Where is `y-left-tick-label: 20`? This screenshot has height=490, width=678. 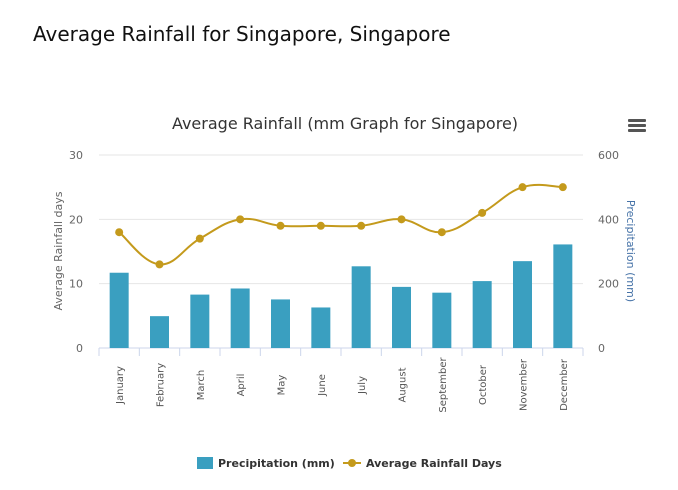
y-left-tick-label: 20 is located at coordinates (76, 219).